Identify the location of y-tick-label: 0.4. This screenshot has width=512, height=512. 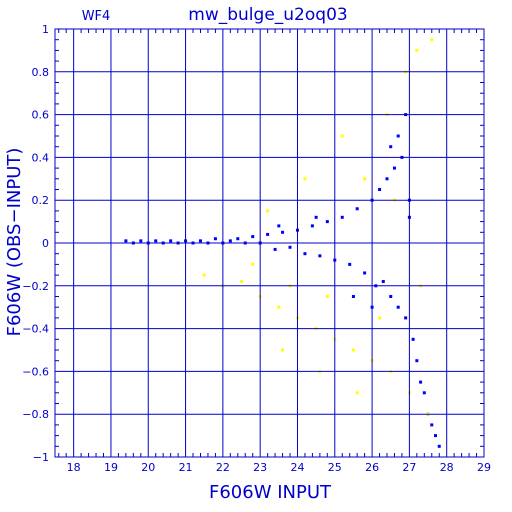
(41, 157).